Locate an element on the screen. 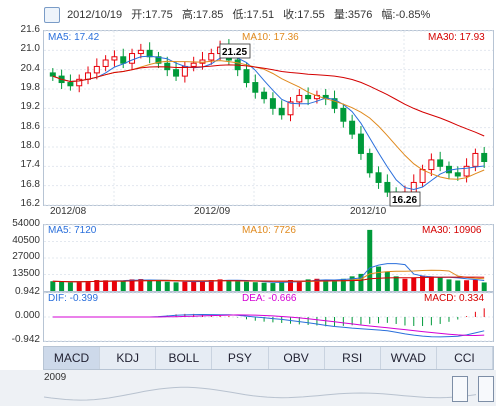 Image resolution: width=496 pixels, height=406 pixels. tab-wvad: WVAD is located at coordinates (409, 358).